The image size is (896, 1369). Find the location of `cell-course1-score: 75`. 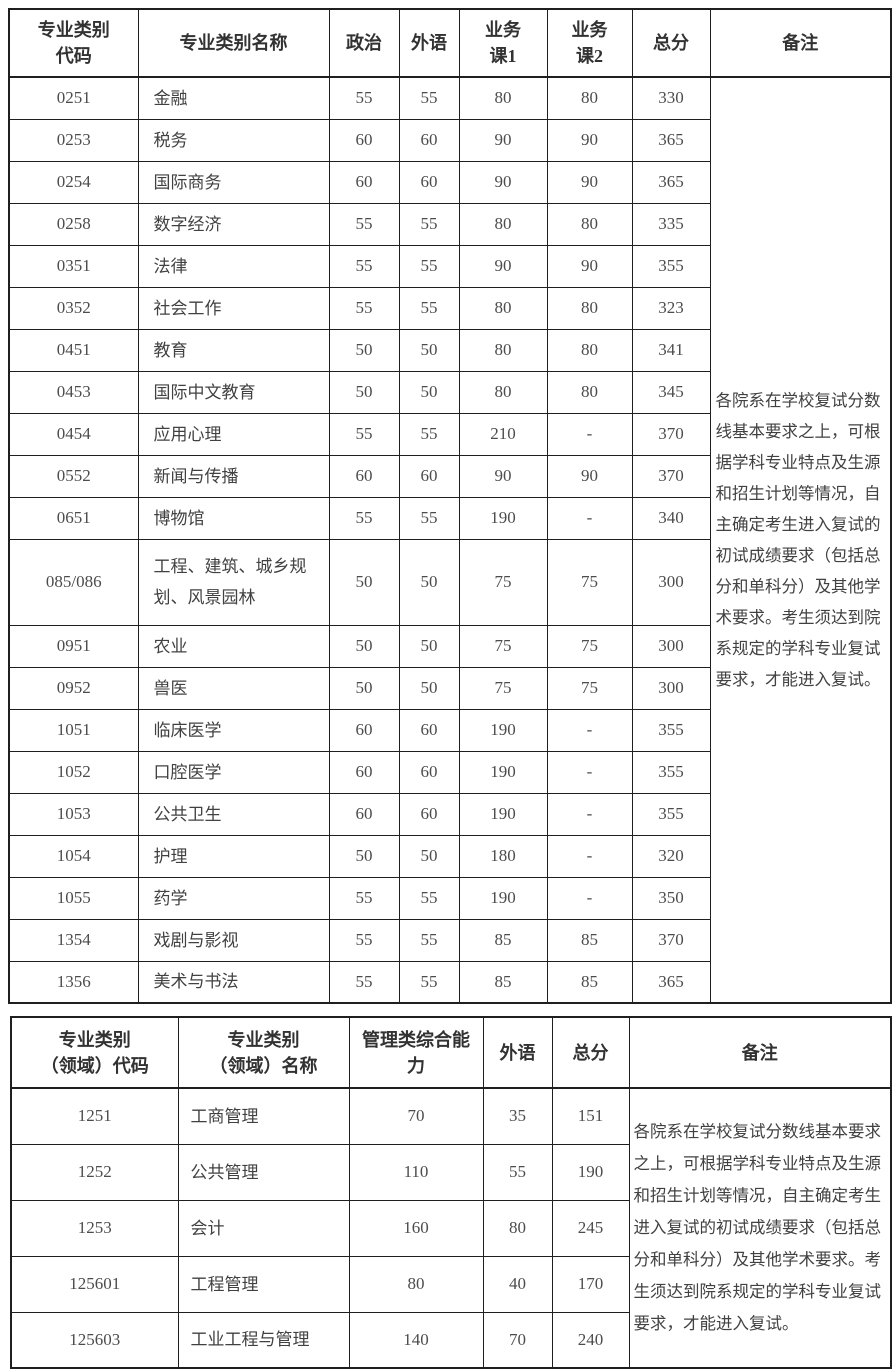

cell-course1-score: 75 is located at coordinates (503, 688).